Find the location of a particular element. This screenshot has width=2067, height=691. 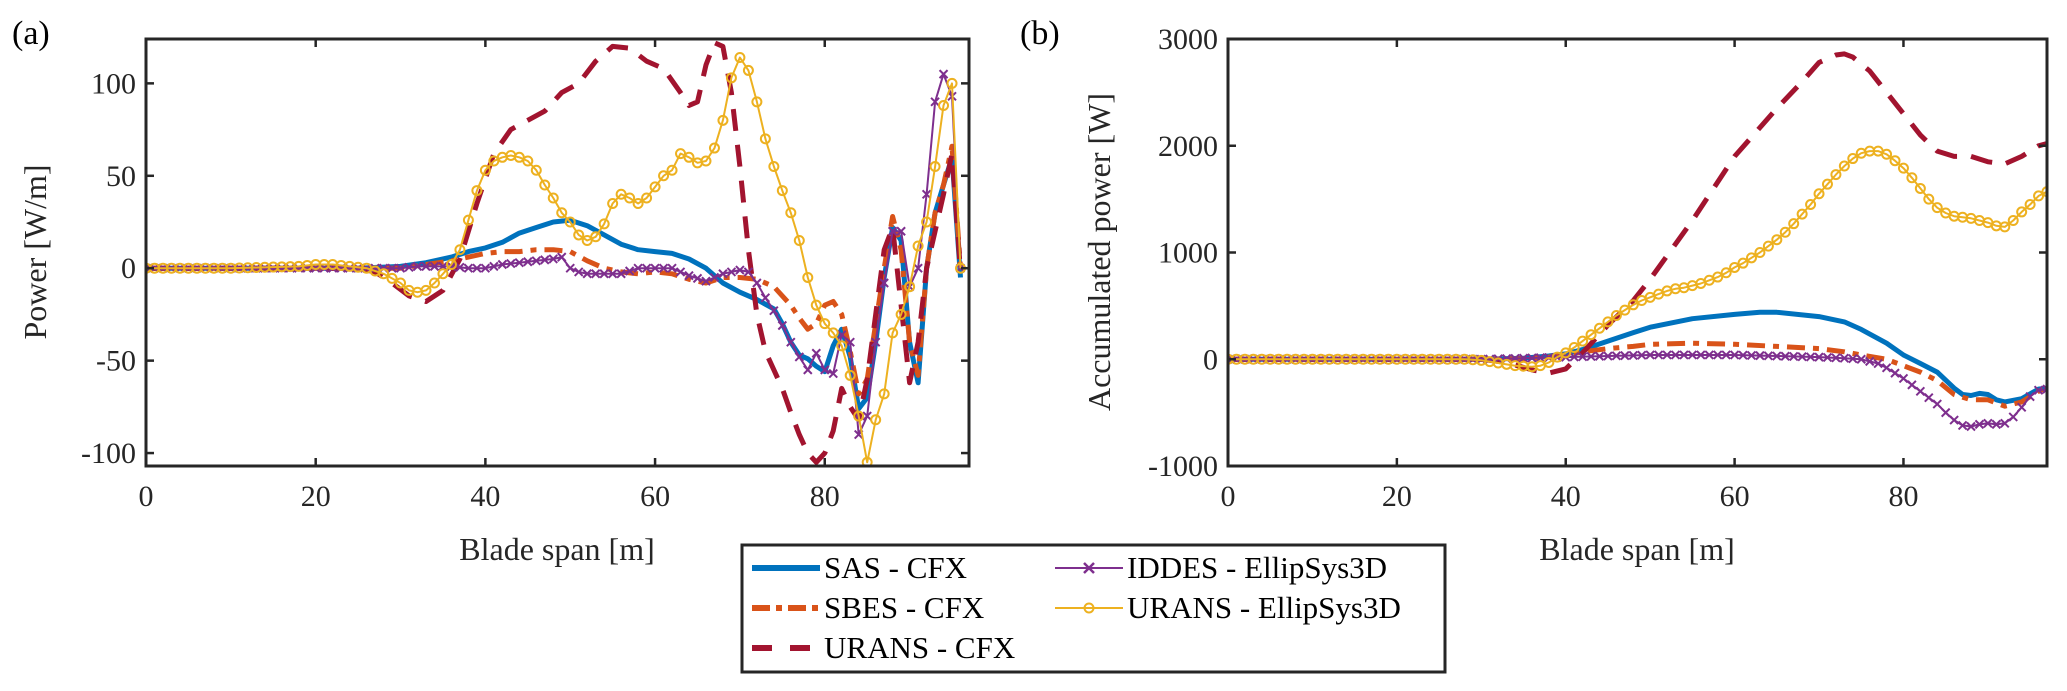

legend-entry-sbes-cfx: SBES - CFX is located at coordinates (868, 607).